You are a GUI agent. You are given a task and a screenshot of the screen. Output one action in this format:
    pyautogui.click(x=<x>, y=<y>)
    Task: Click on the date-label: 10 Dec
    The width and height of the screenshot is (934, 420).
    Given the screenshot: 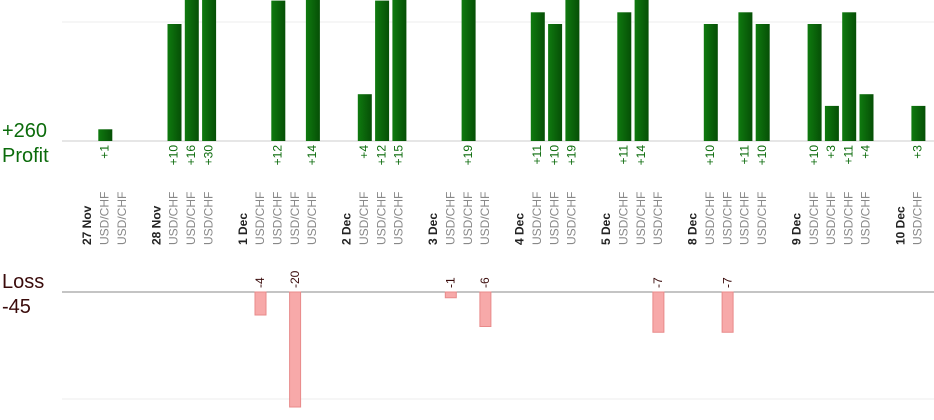 What is the action you would take?
    pyautogui.click(x=900, y=225)
    